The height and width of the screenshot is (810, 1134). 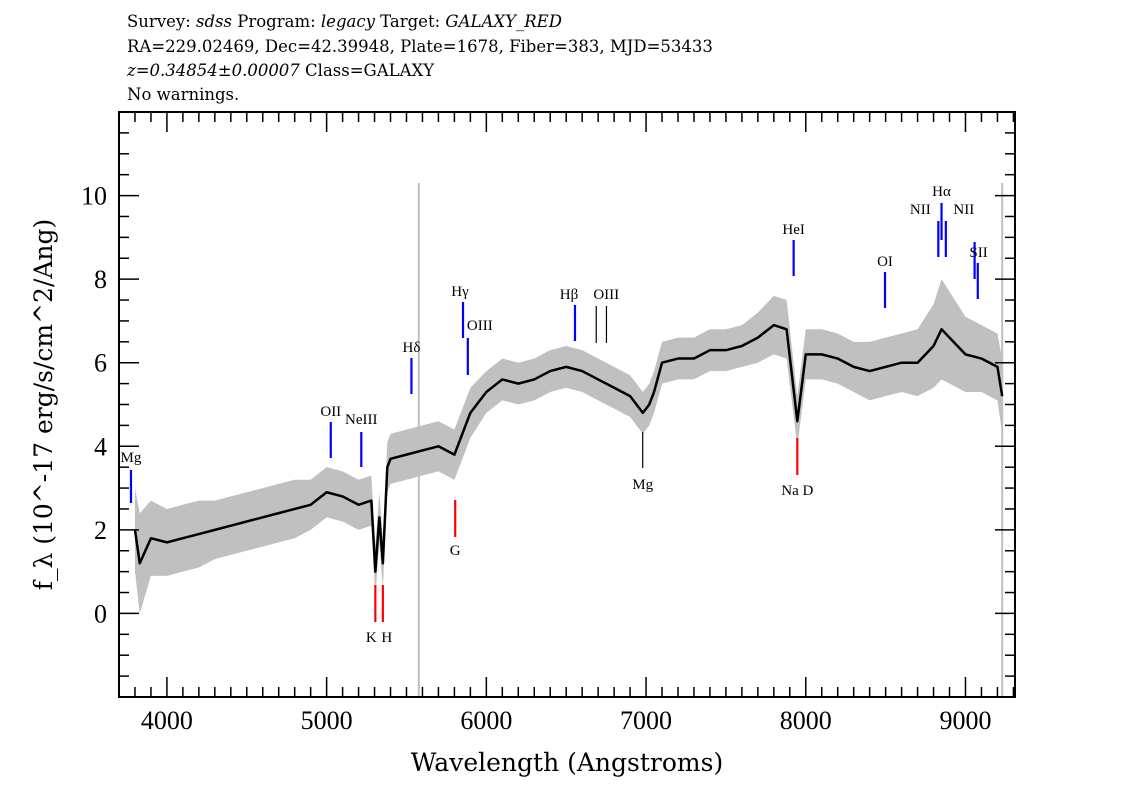 I want to click on spectral-line-label: OI, so click(x=885, y=262).